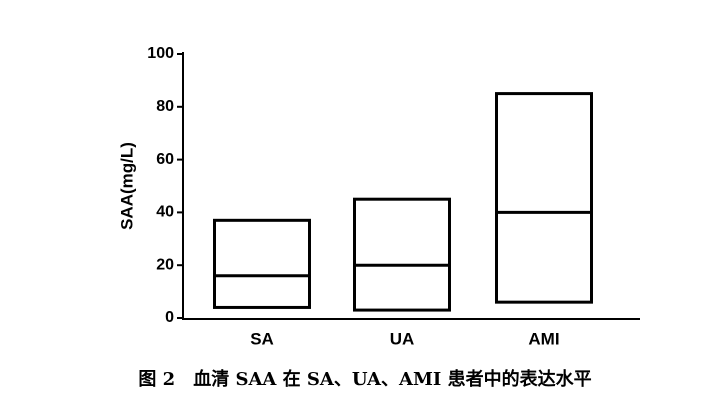  What do you see at coordinates (160, 53) in the screenshot?
I see `y-tick-label: 100` at bounding box center [160, 53].